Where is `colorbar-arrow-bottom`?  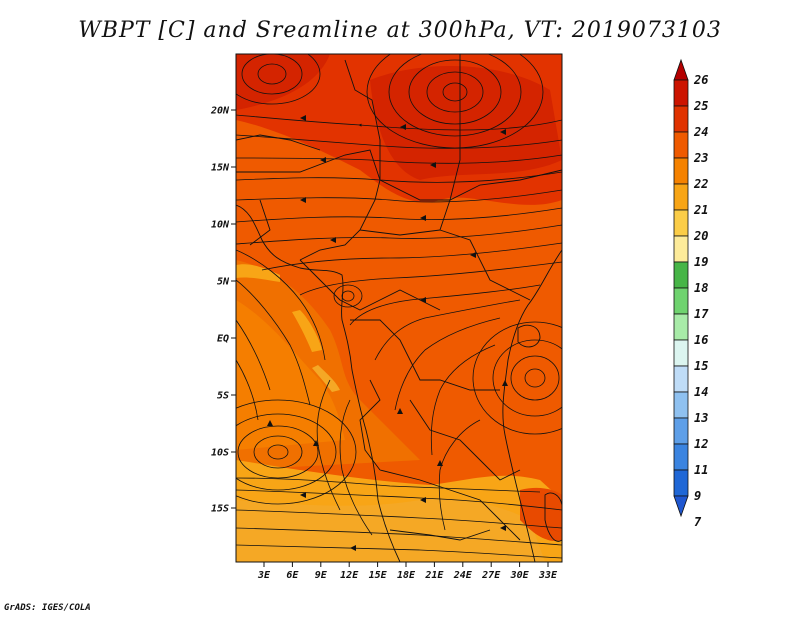
colorbar-arrow-bottom is located at coordinates (681, 506).